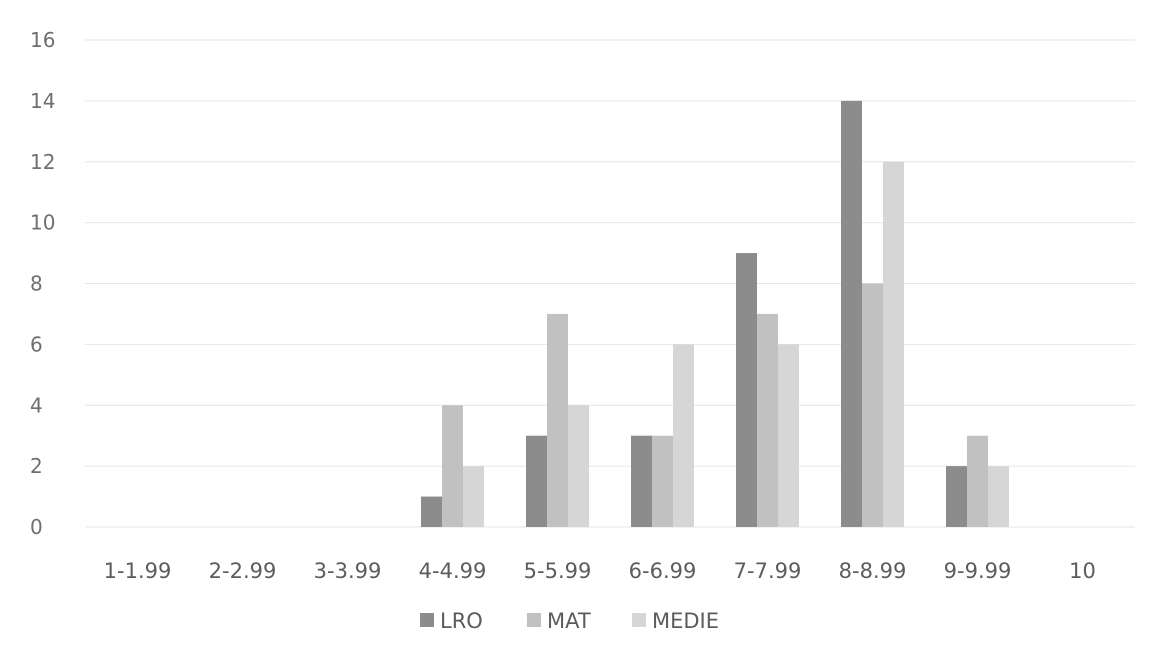  Describe the element at coordinates (788, 435) in the screenshot. I see `bar-medie-7-7.99` at that location.